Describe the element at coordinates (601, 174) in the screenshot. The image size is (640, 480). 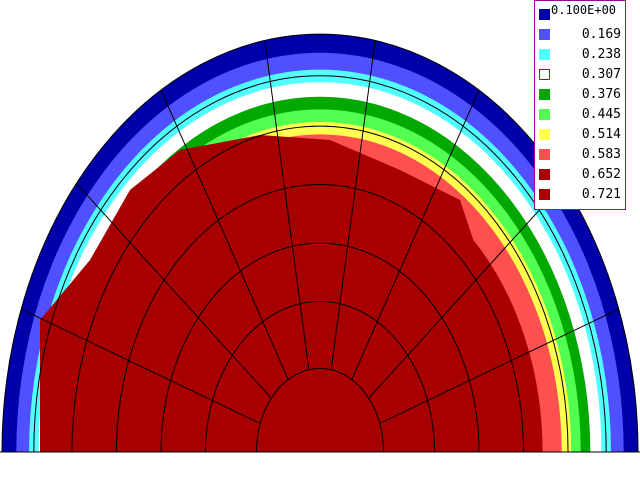
I see `legend-value: 0.652` at that location.